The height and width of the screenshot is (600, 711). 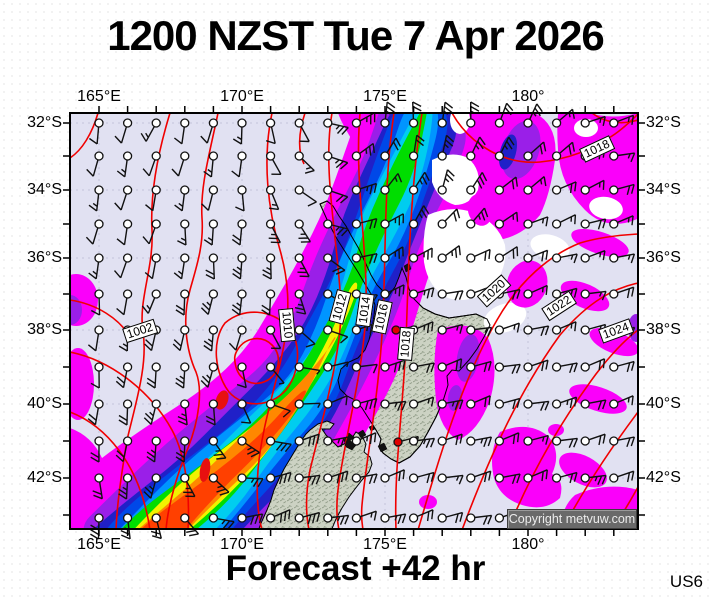 I want to click on lat-label-left: 36°S, so click(x=44, y=257).